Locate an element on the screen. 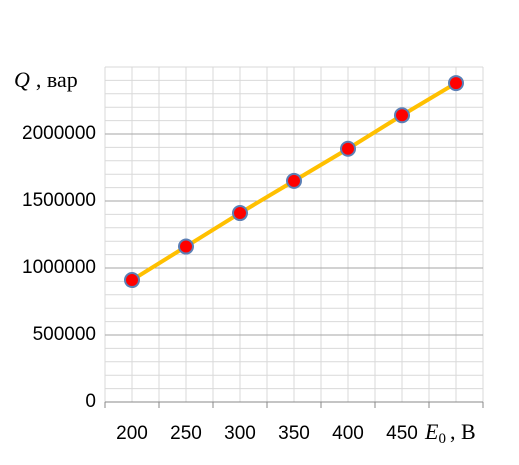  y-unit: , вар is located at coordinates (57, 79).